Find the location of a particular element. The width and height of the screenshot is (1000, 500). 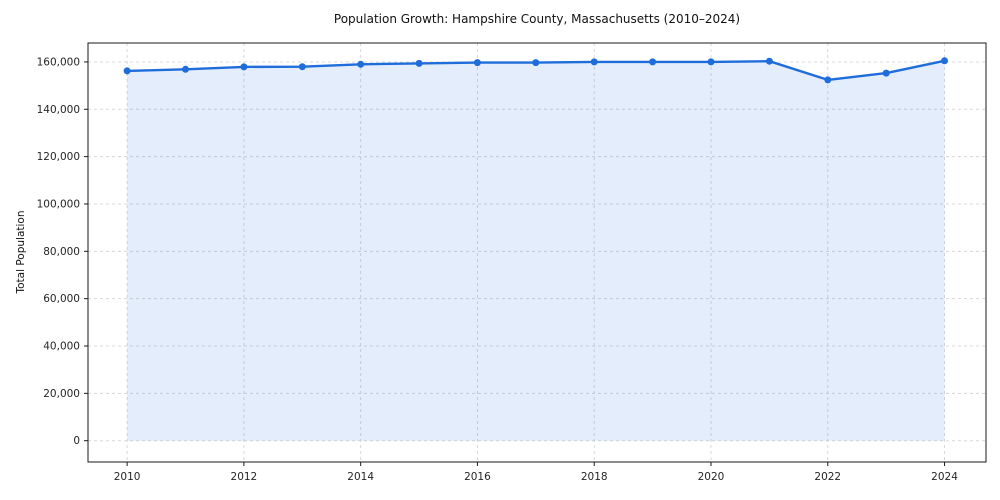

y-tick-label: 80,000 is located at coordinates (61, 252).